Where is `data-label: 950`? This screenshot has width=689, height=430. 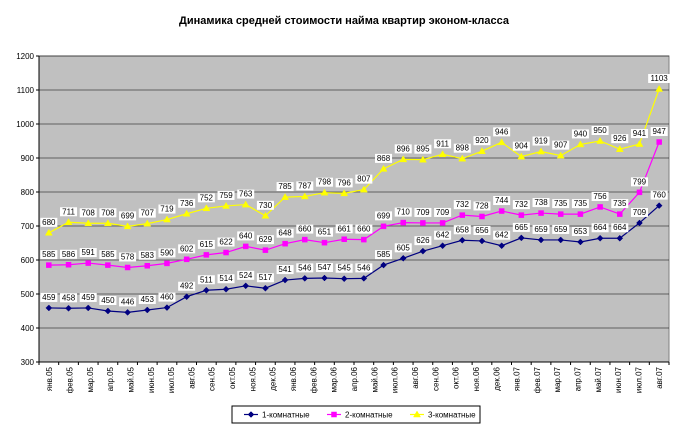 data-label: 950 is located at coordinates (600, 130).